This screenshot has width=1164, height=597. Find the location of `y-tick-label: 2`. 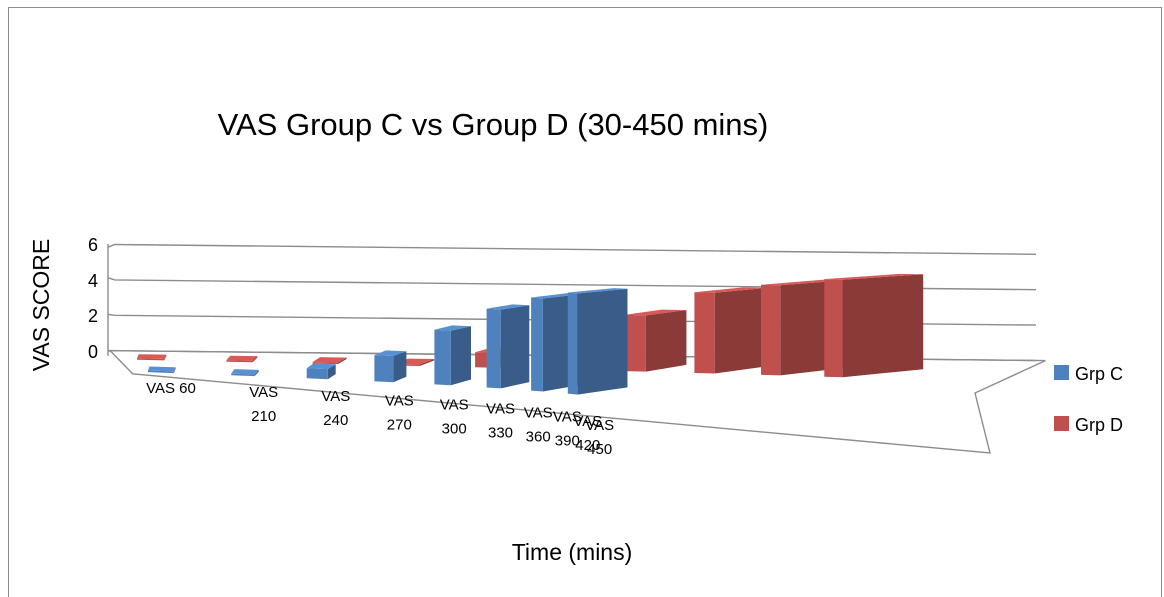

y-tick-label: 2 is located at coordinates (93, 316).